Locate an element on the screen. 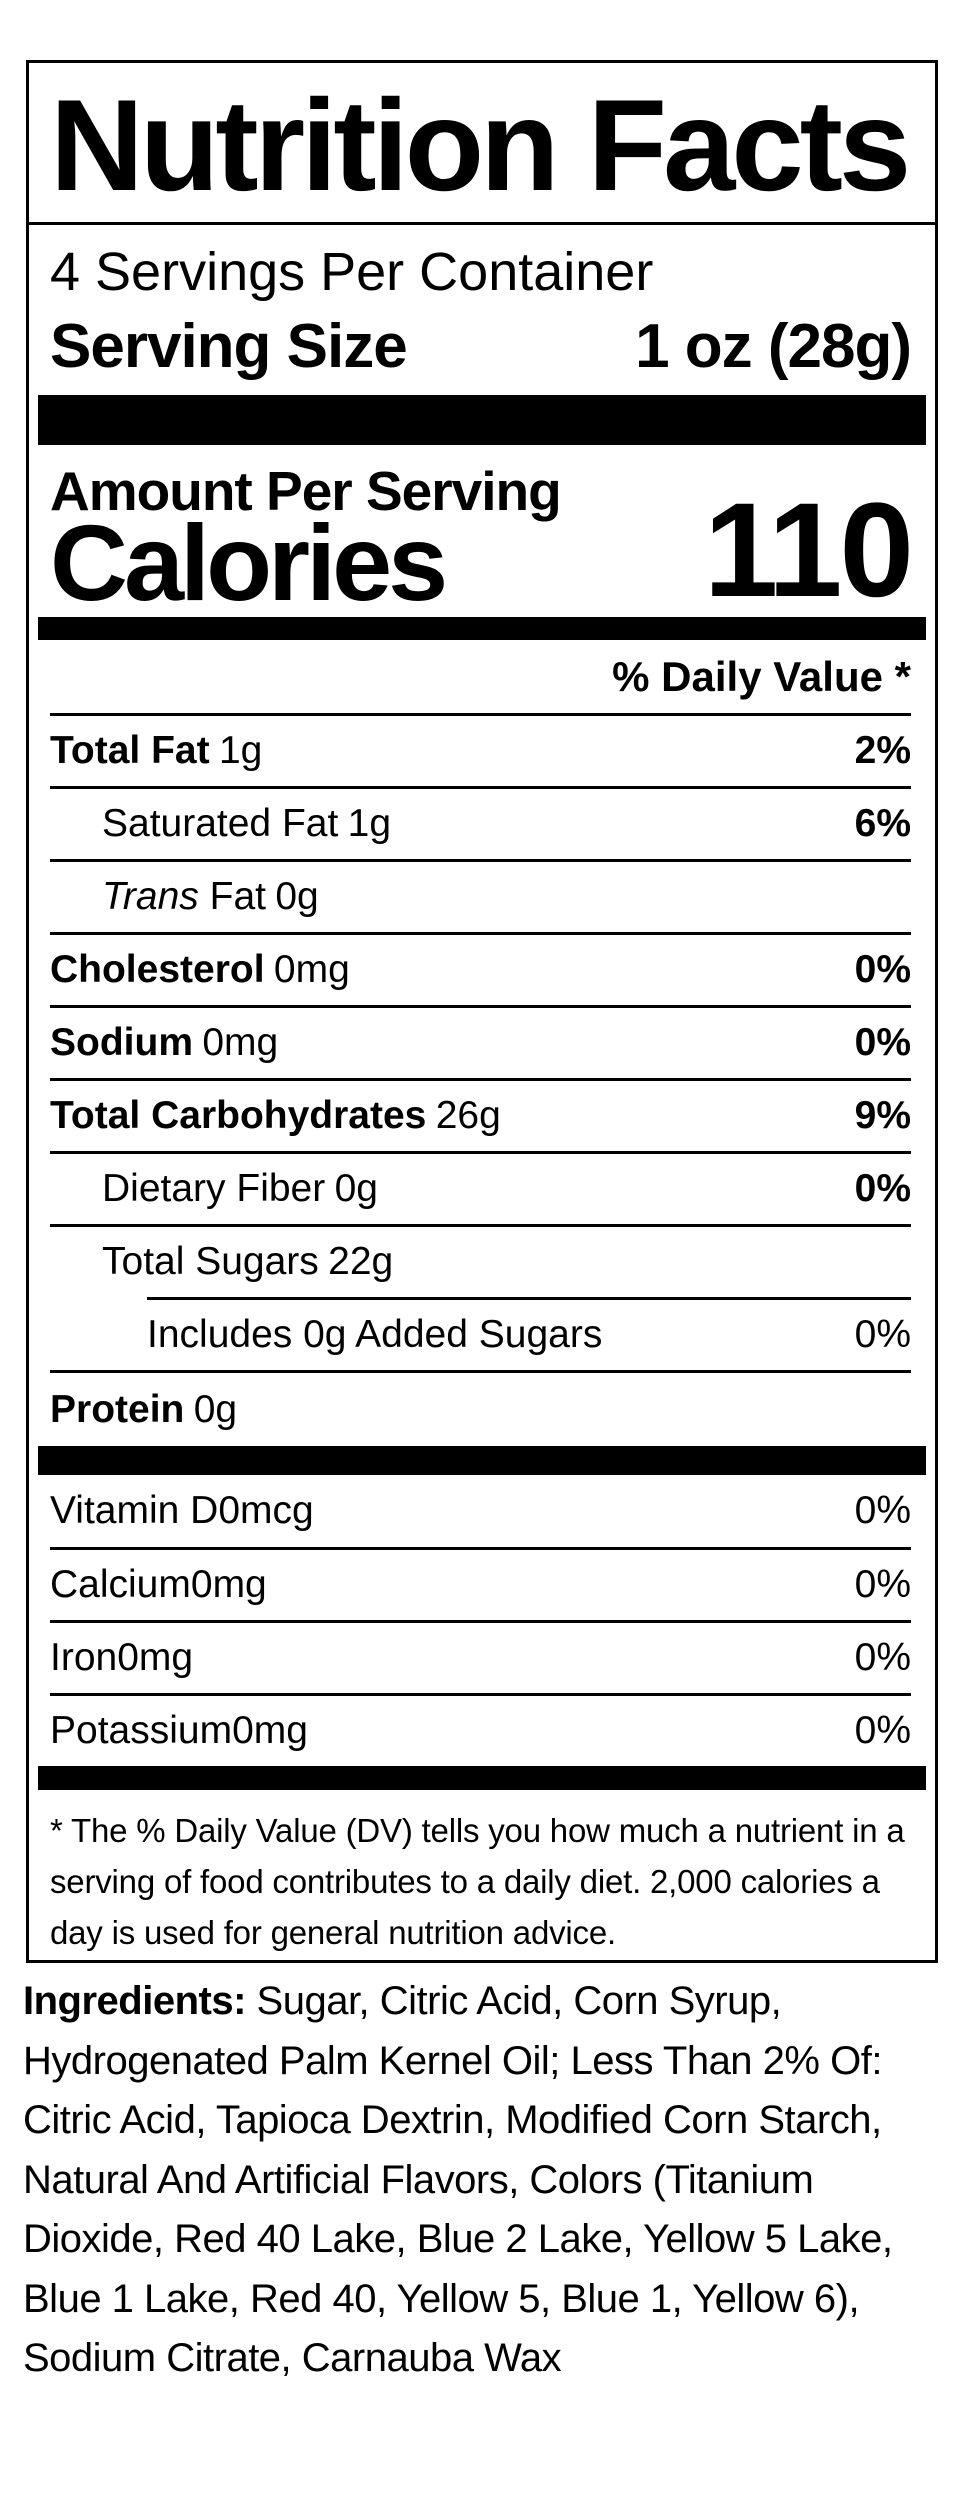 The height and width of the screenshot is (2502, 960). amount-per-serving-label: Amount Per Serving is located at coordinates (306, 491).